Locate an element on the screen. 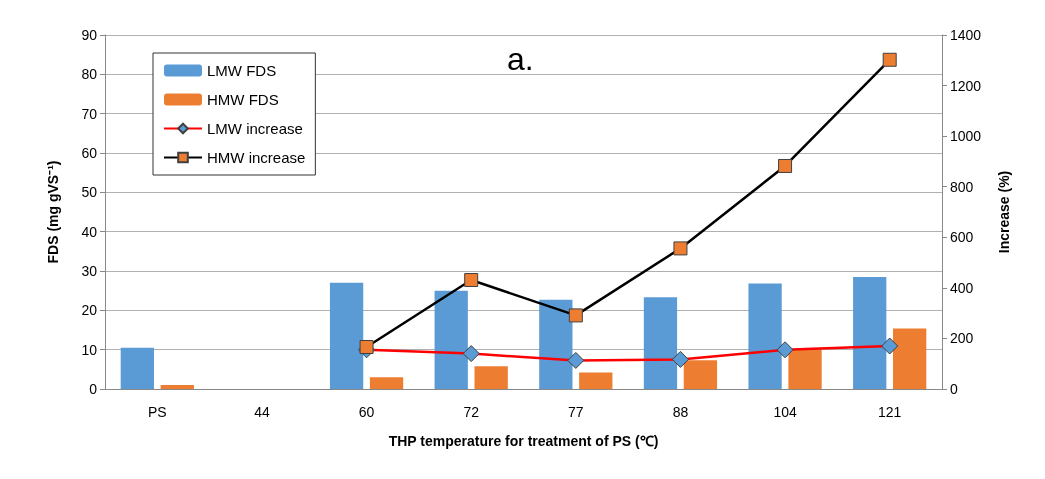 This screenshot has width=1045, height=479. x-tick-label: 88 is located at coordinates (680, 412).